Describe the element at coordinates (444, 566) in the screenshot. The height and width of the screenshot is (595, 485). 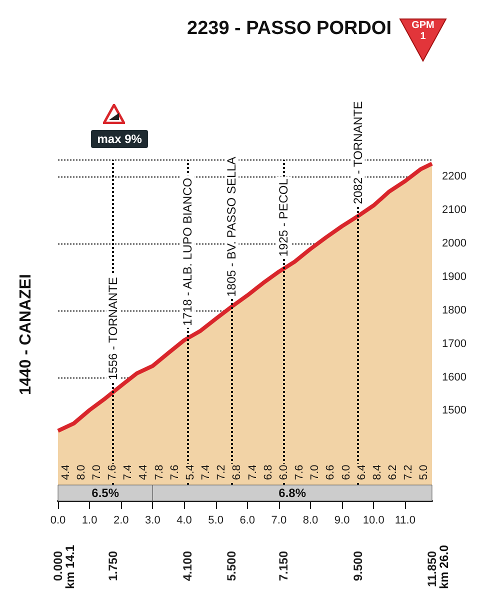
I see `text: km 26.0` at that location.